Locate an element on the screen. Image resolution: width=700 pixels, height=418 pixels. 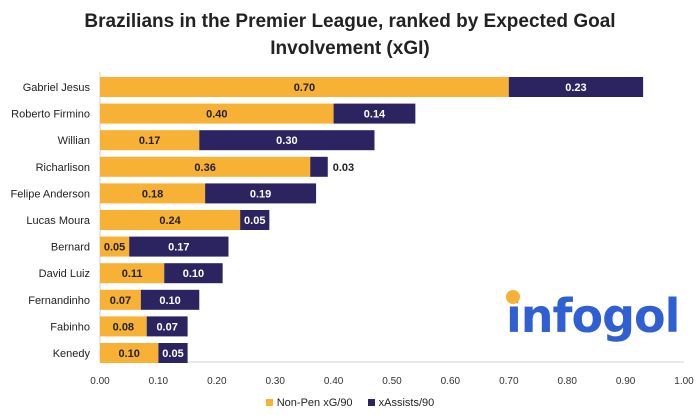
data-label-xa-kenedy: 0.05 is located at coordinates (172, 354).